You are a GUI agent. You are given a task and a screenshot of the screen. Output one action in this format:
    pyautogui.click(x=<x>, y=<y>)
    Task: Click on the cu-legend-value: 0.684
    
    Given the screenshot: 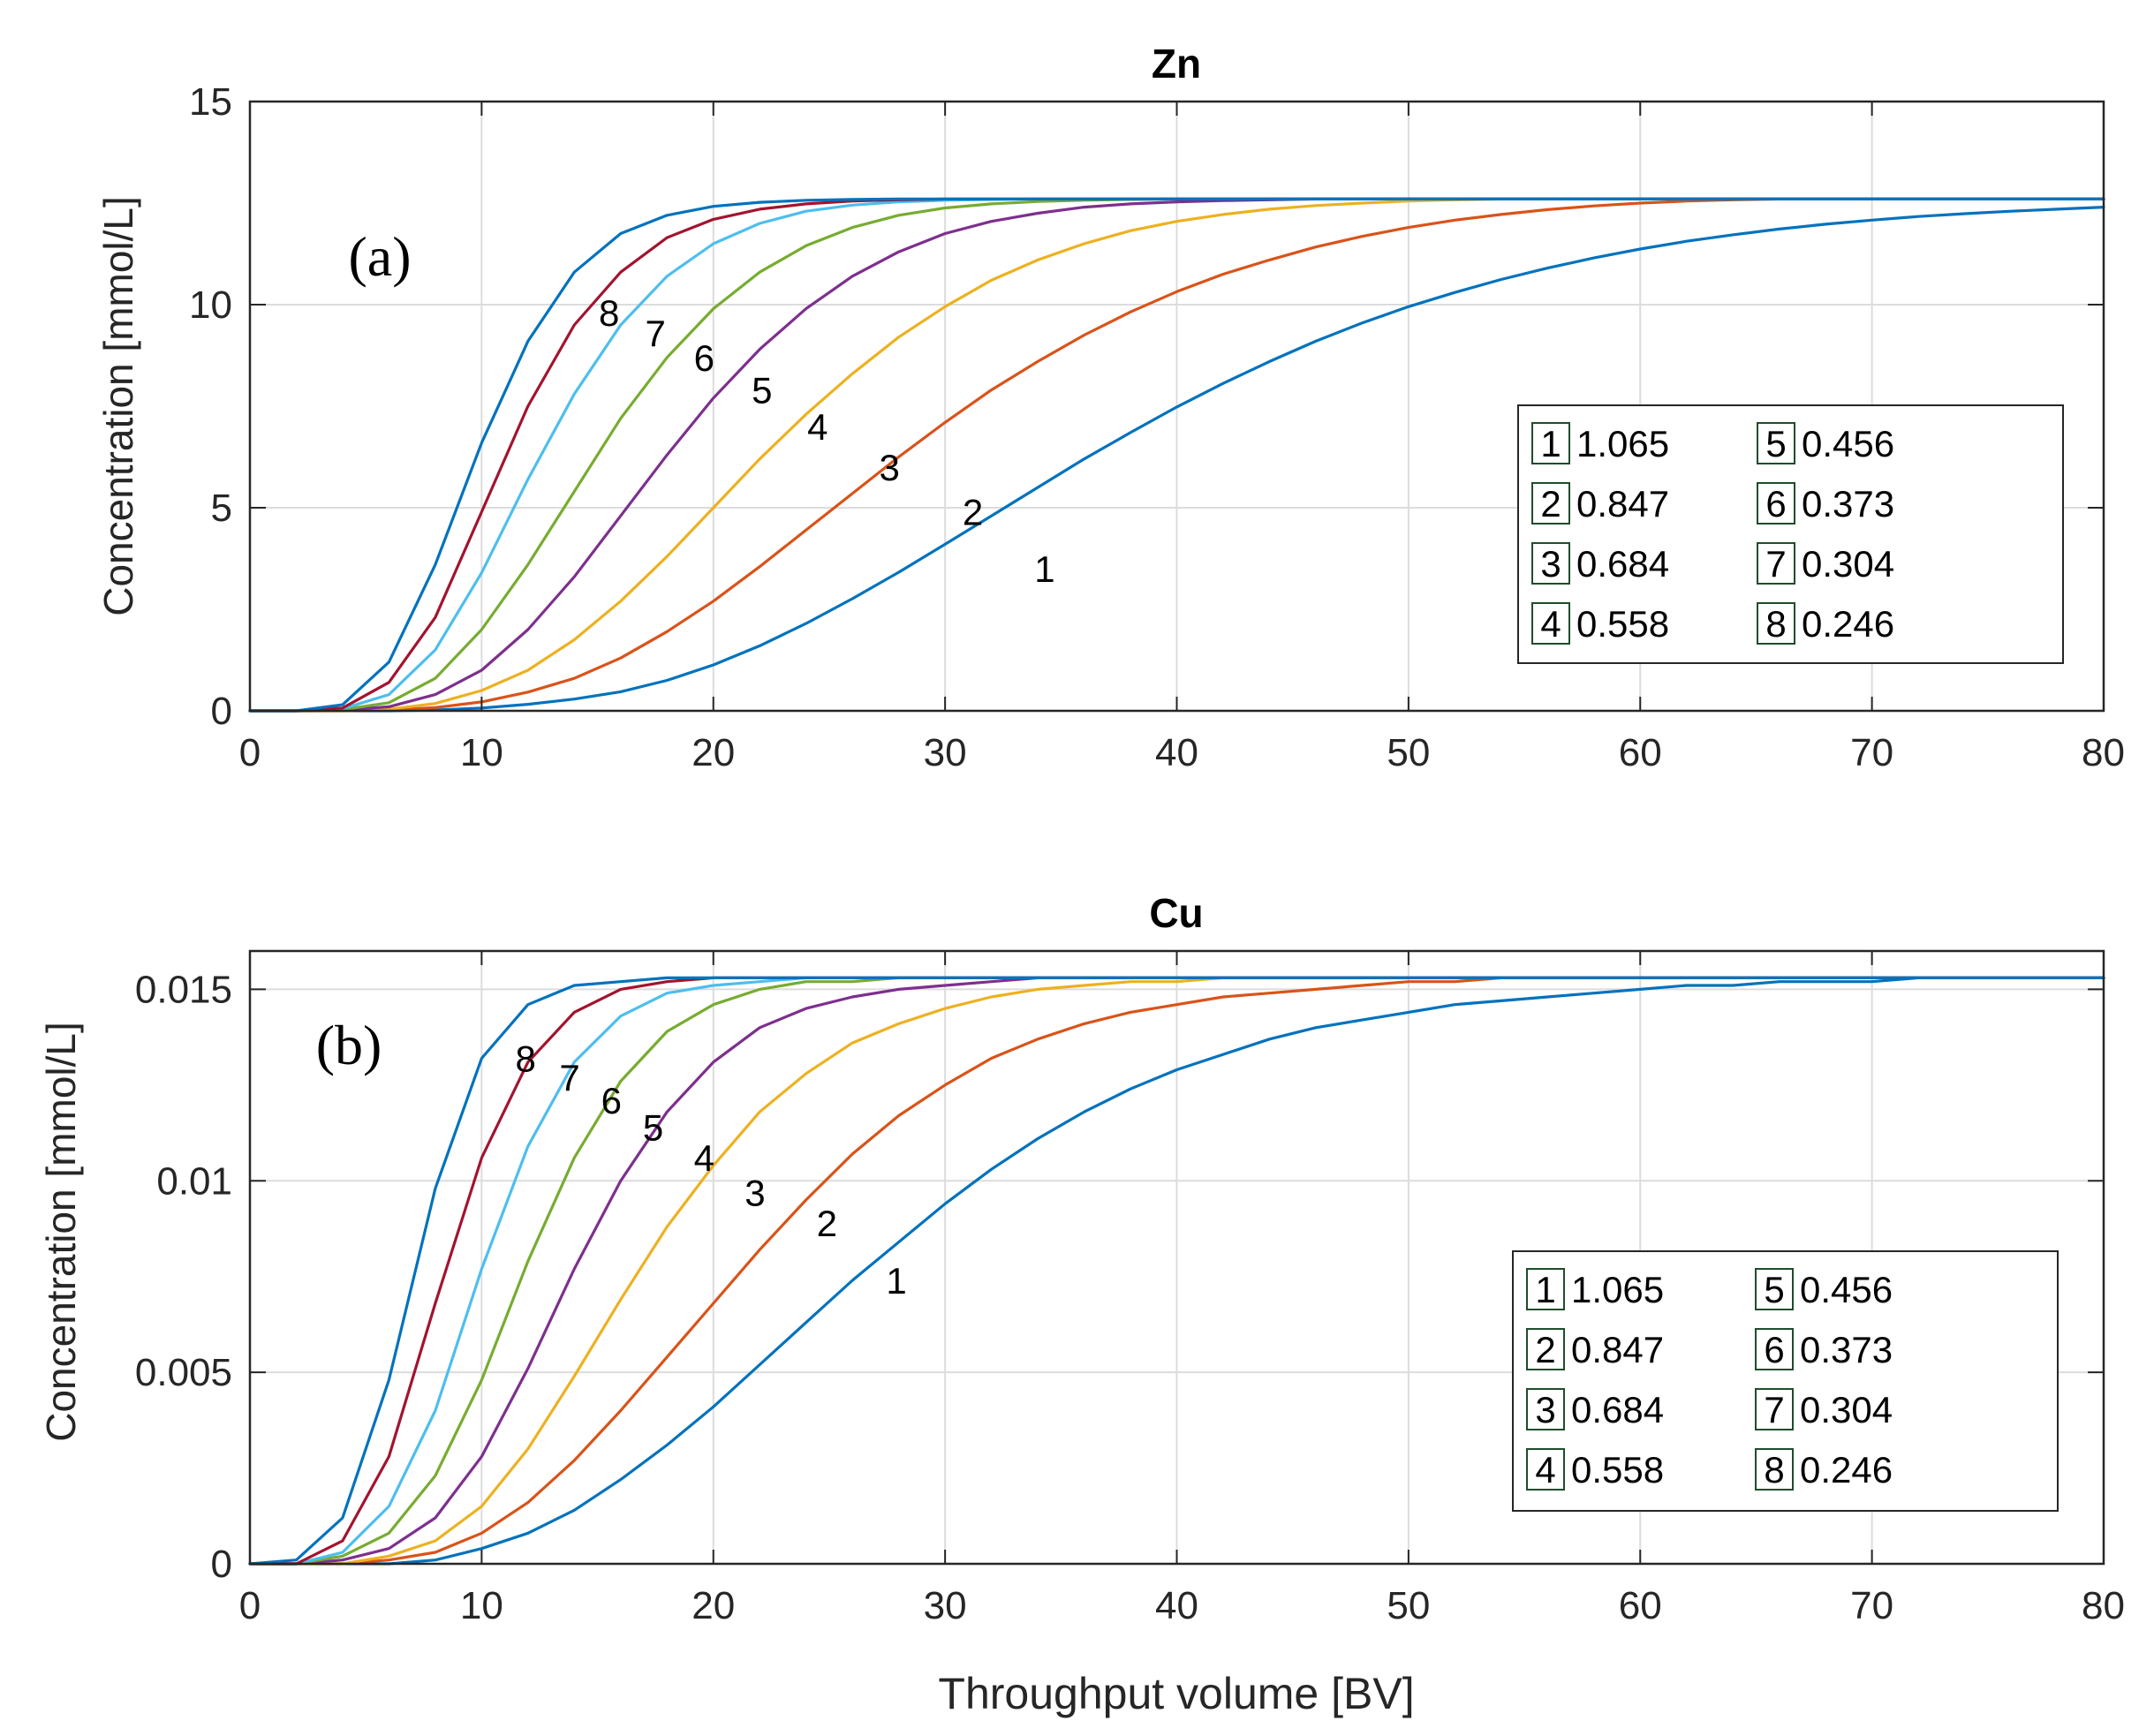 What is the action you would take?
    pyautogui.click(x=1617, y=1409)
    